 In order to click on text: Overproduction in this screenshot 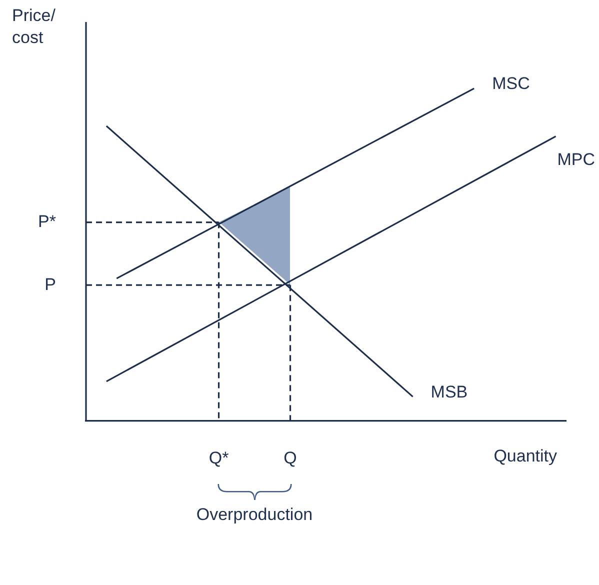, I will do `click(254, 514)`.